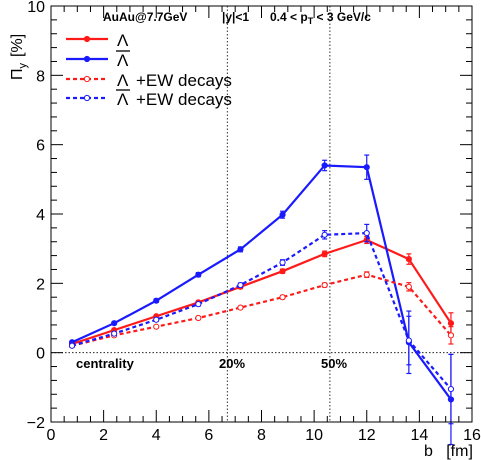 The image size is (481, 460). I want to click on header-collision: AuAu@7.7GeV, so click(145, 17).